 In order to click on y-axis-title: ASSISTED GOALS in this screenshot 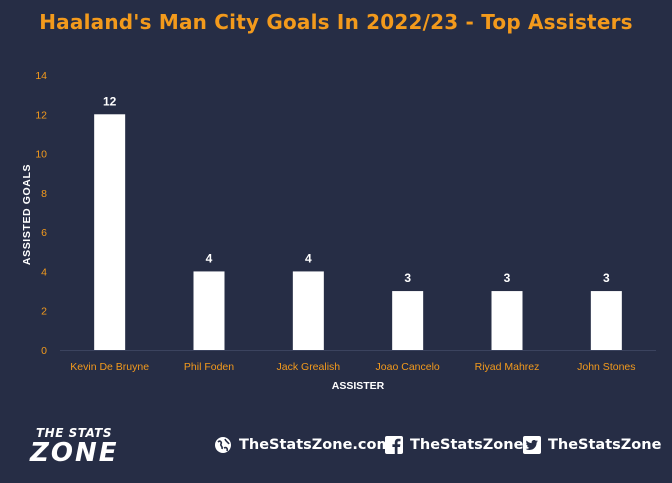, I will do `click(27, 214)`.